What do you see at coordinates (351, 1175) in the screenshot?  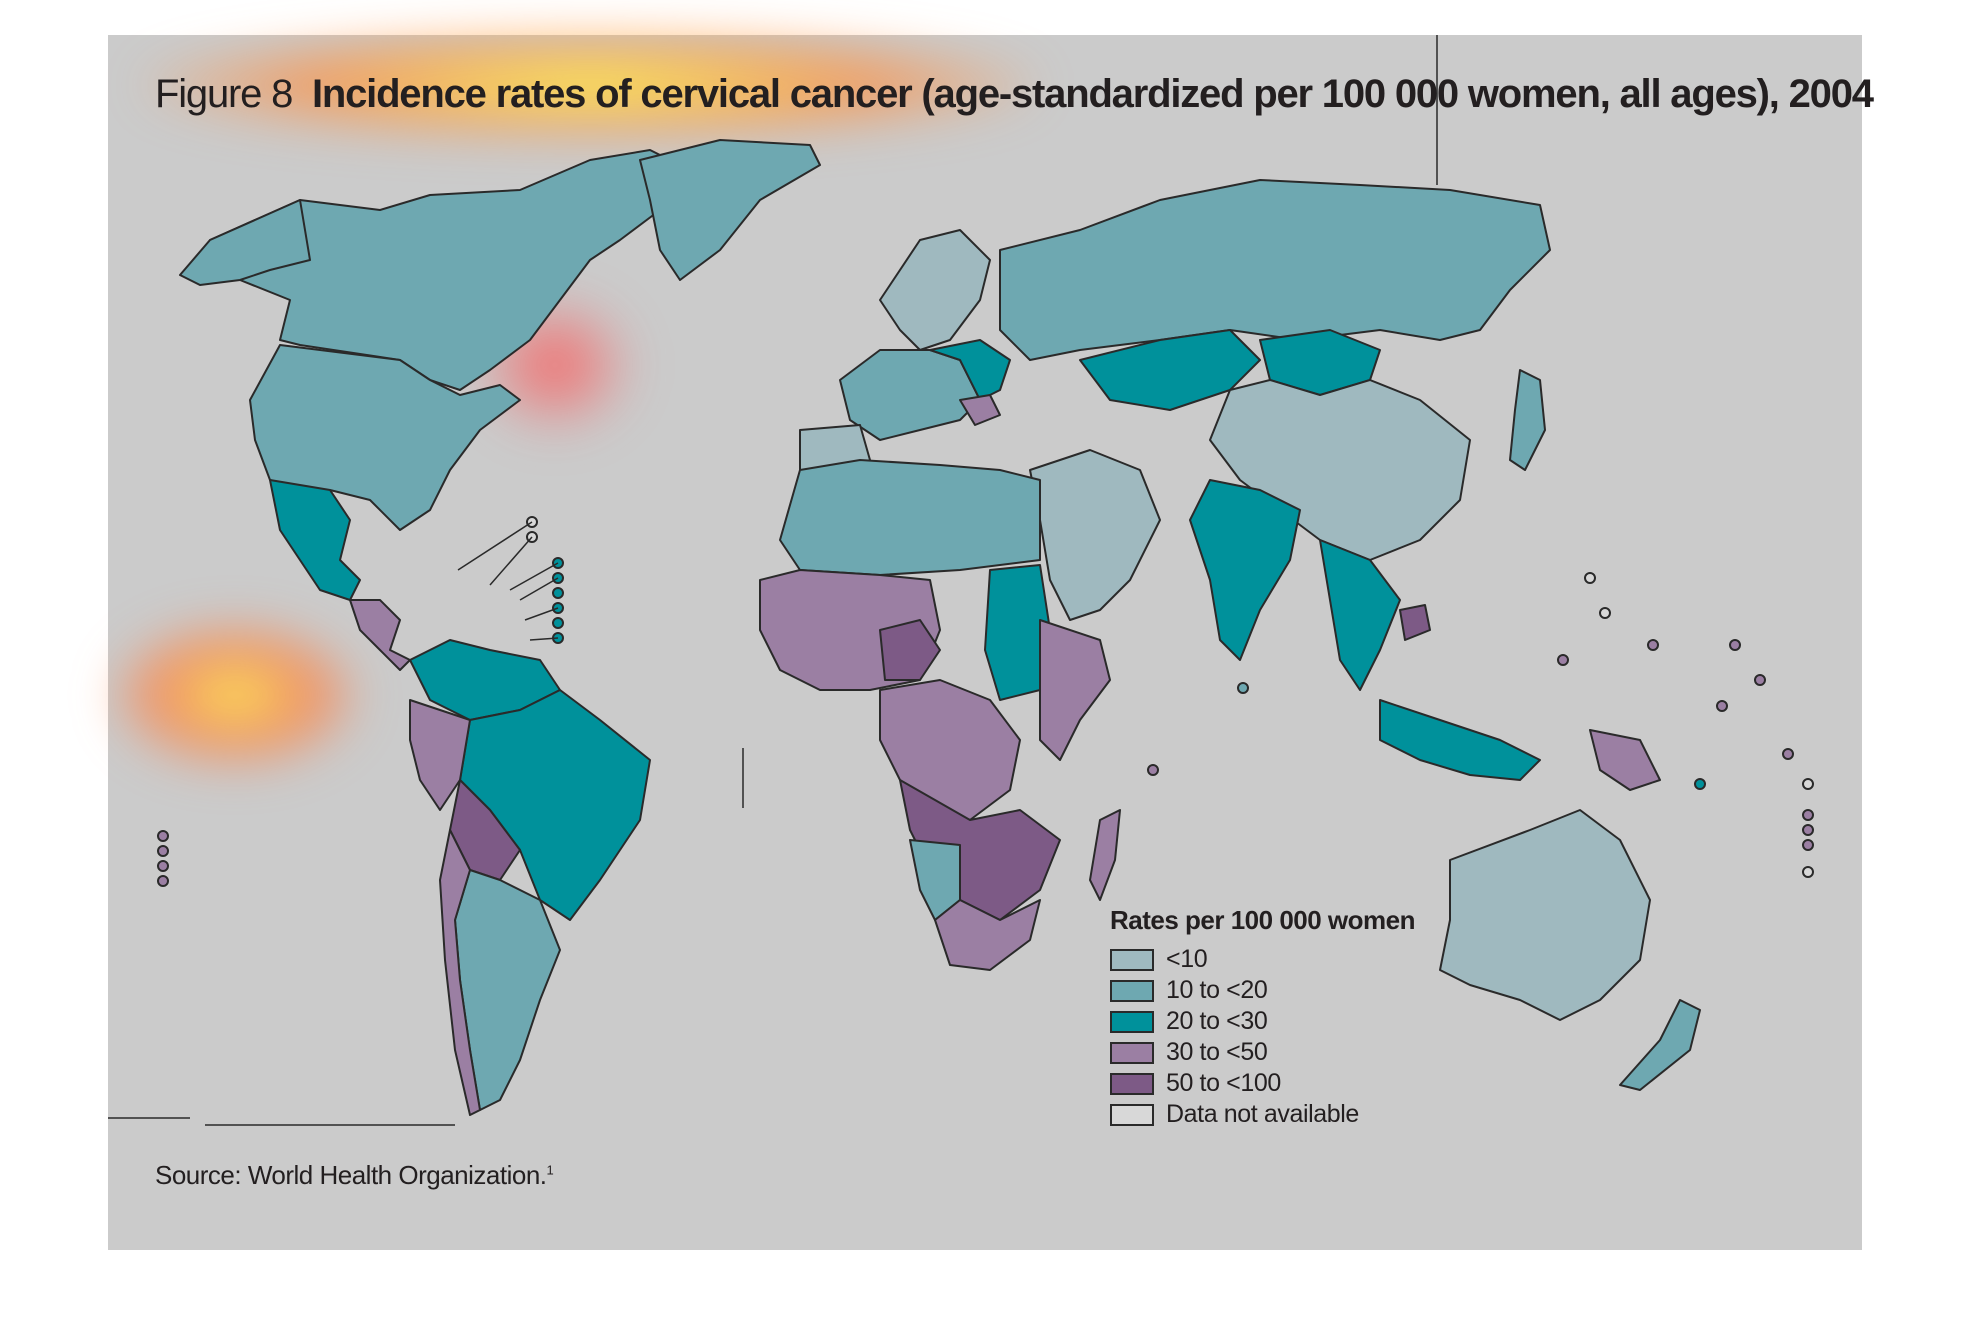 I see `source-text: Source: World Health Organization.` at bounding box center [351, 1175].